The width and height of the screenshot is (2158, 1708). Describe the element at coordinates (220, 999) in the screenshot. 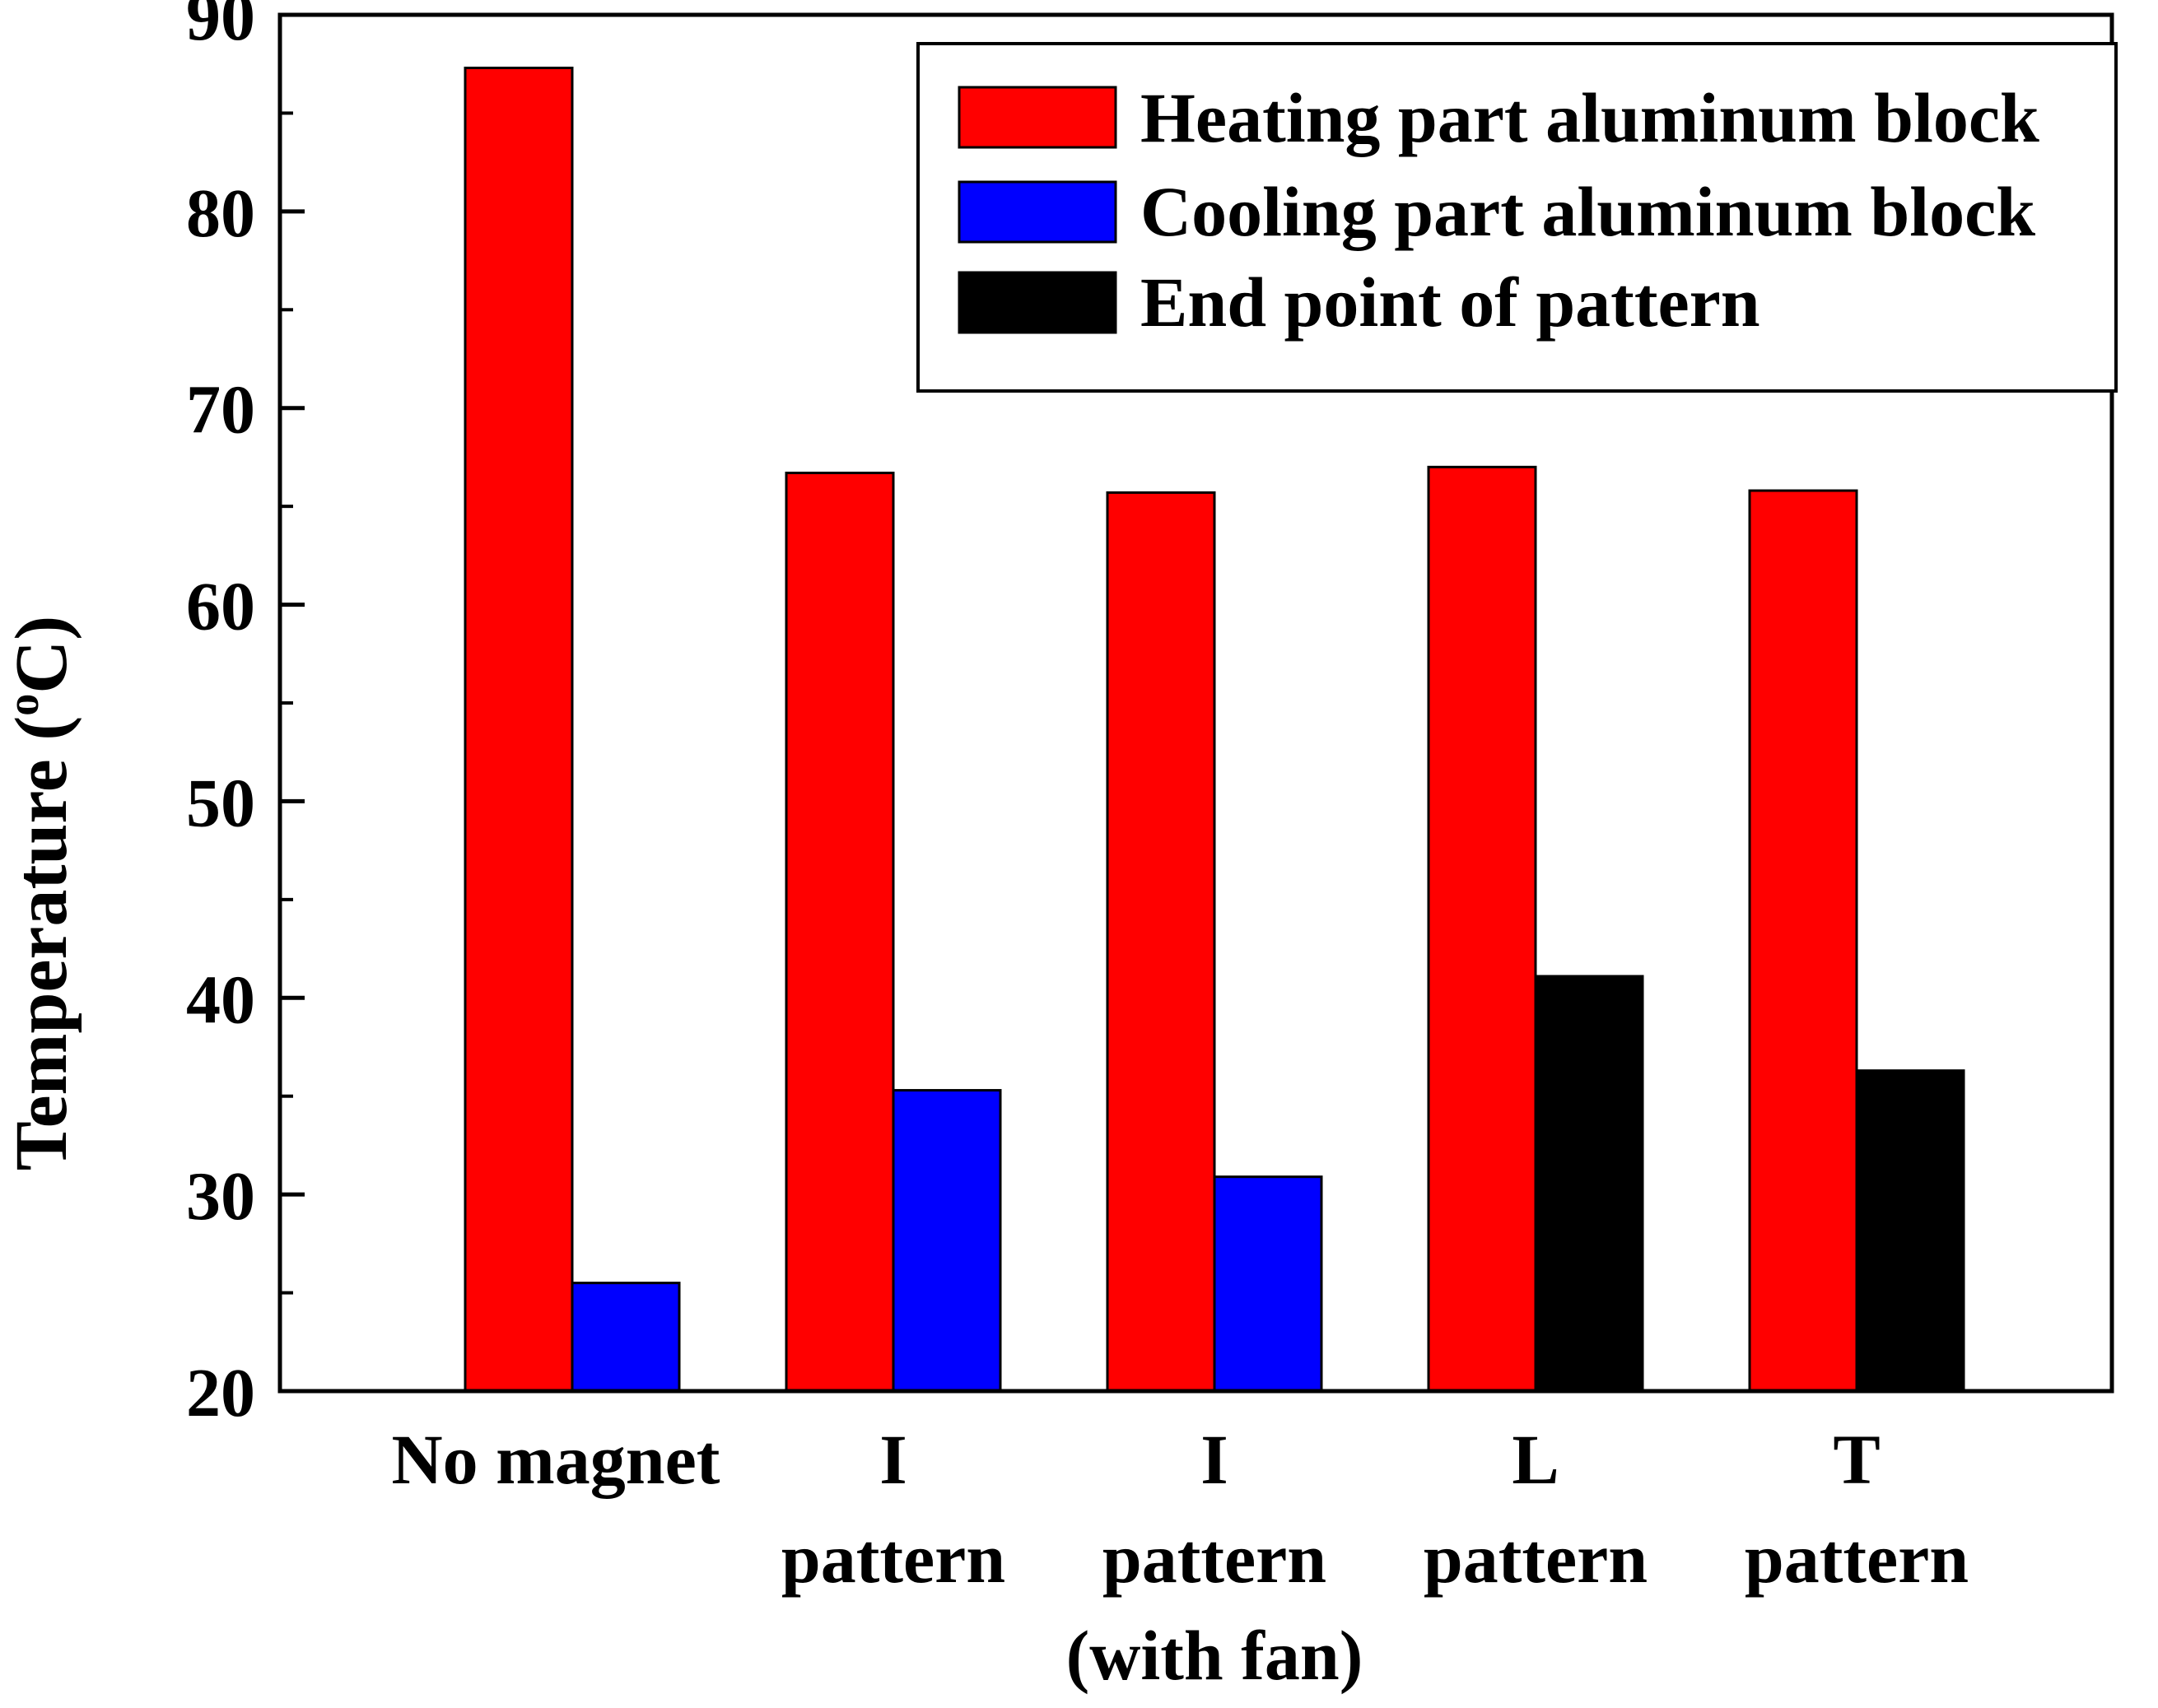

I see `y-tick-label: 40` at that location.